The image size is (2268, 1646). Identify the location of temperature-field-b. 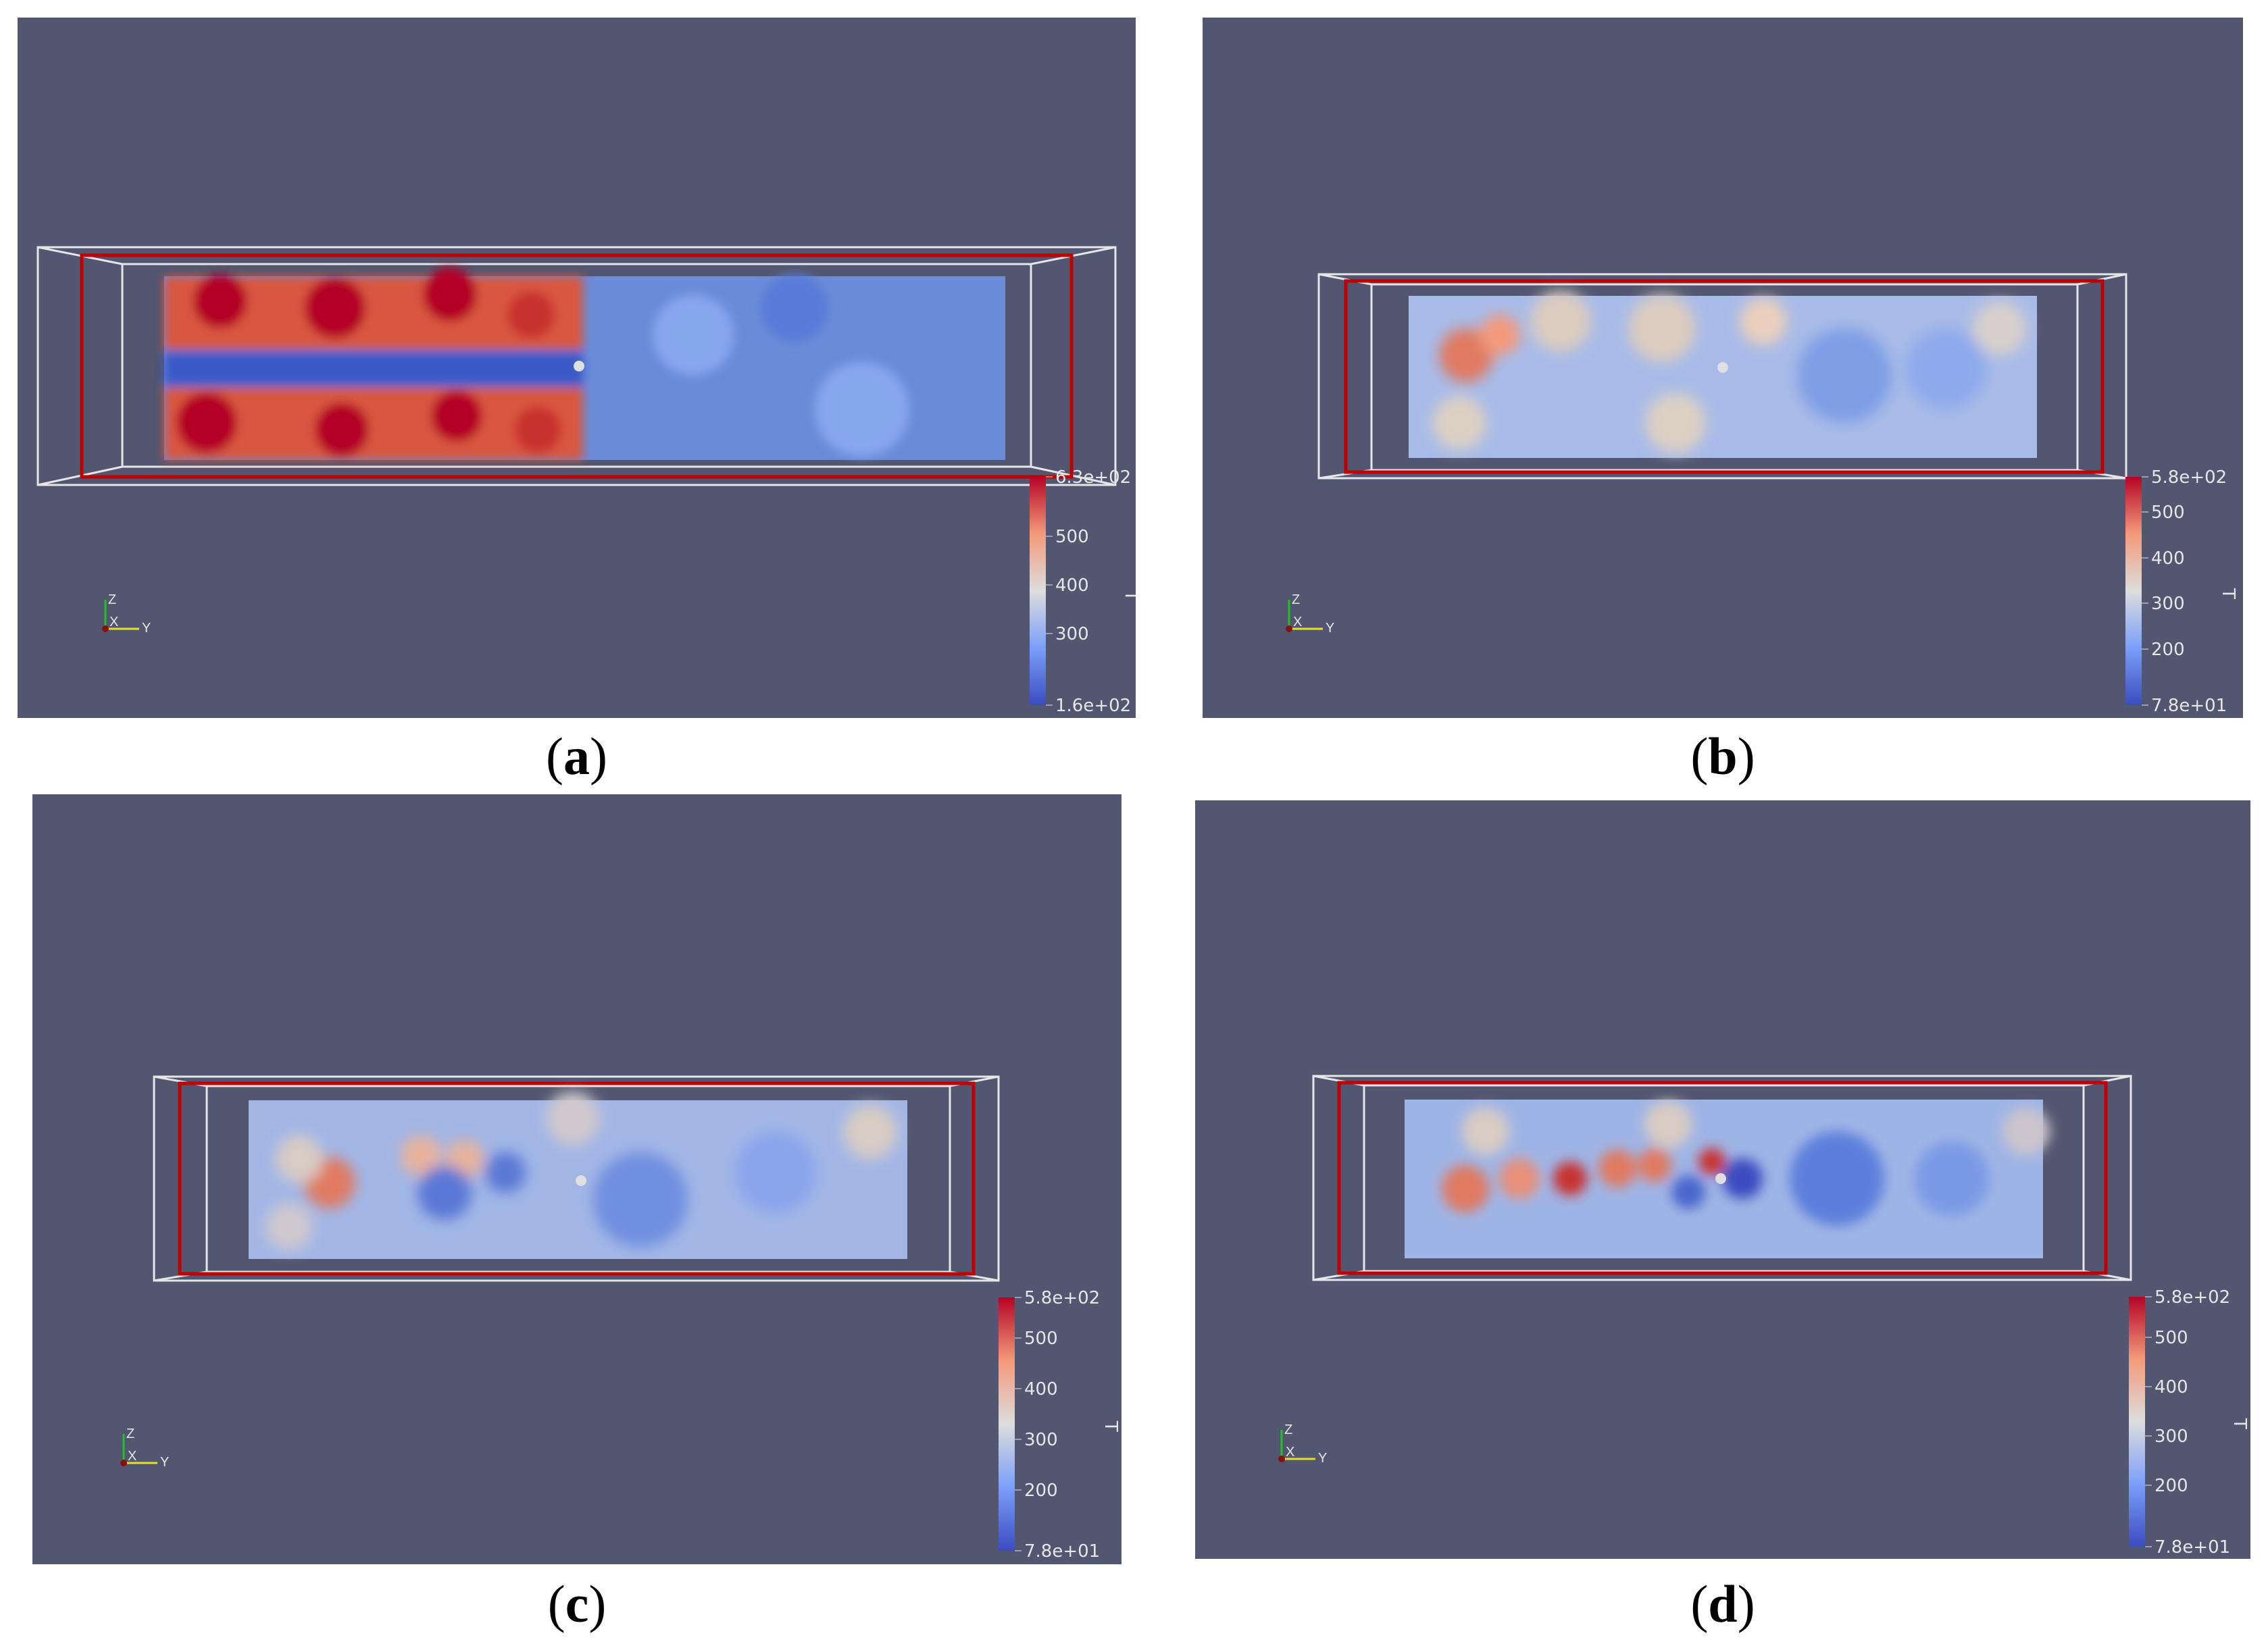
(1723, 374).